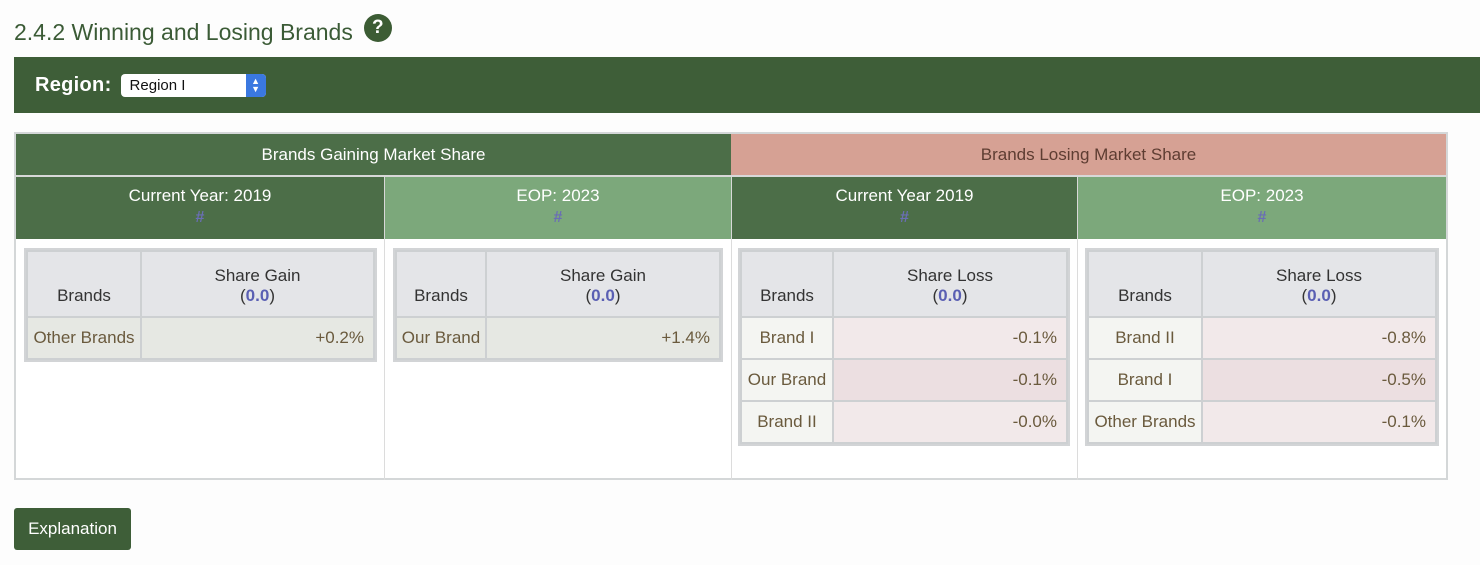 This screenshot has width=1480, height=565. I want to click on table-row: Brand I -0.1%, so click(904, 338).